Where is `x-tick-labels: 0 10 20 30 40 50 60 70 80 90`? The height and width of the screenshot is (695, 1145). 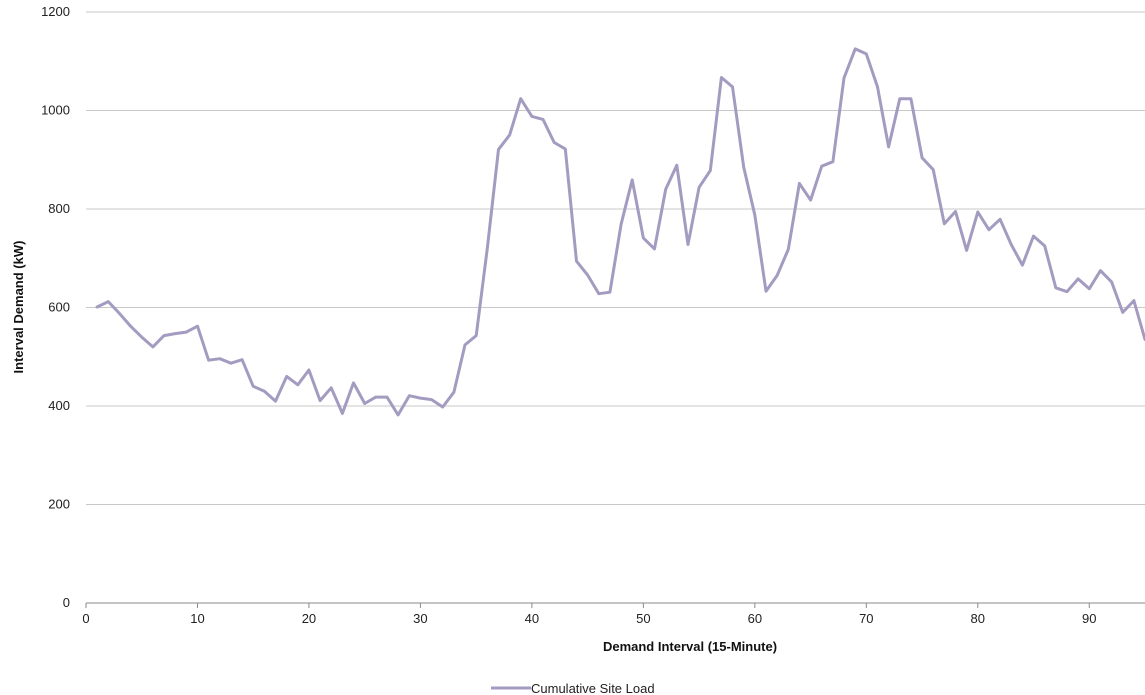
x-tick-labels: 0 10 20 30 40 50 60 70 80 90 is located at coordinates (589, 618).